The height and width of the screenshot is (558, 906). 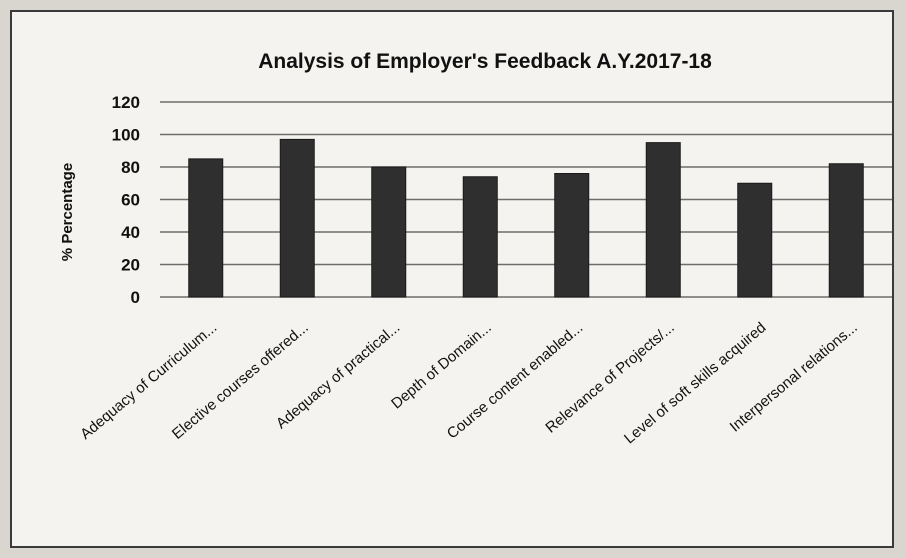 What do you see at coordinates (130, 200) in the screenshot?
I see `y-tick-label: 60` at bounding box center [130, 200].